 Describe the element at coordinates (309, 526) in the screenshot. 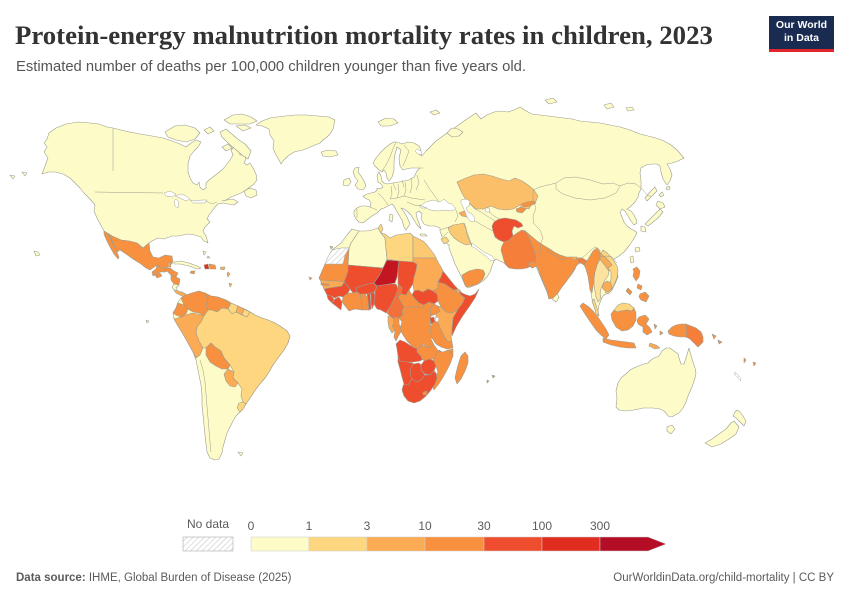

I see `svg-text: 1` at that location.